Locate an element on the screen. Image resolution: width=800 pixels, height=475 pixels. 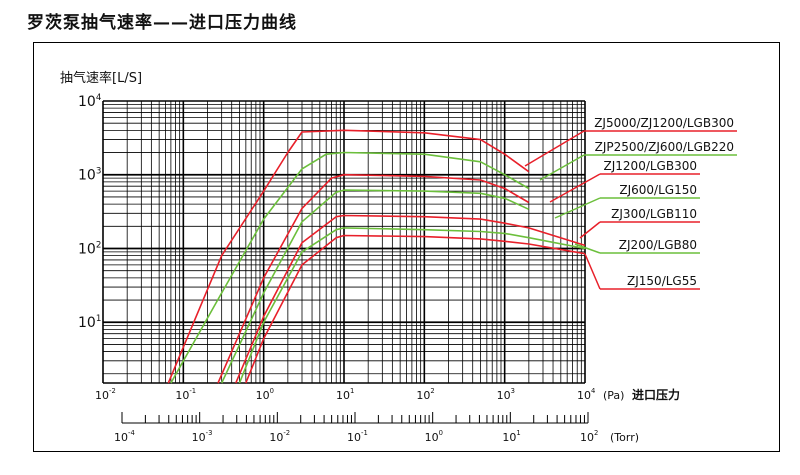
legend-label: ZJ300/LGB110 is located at coordinates (654, 214).